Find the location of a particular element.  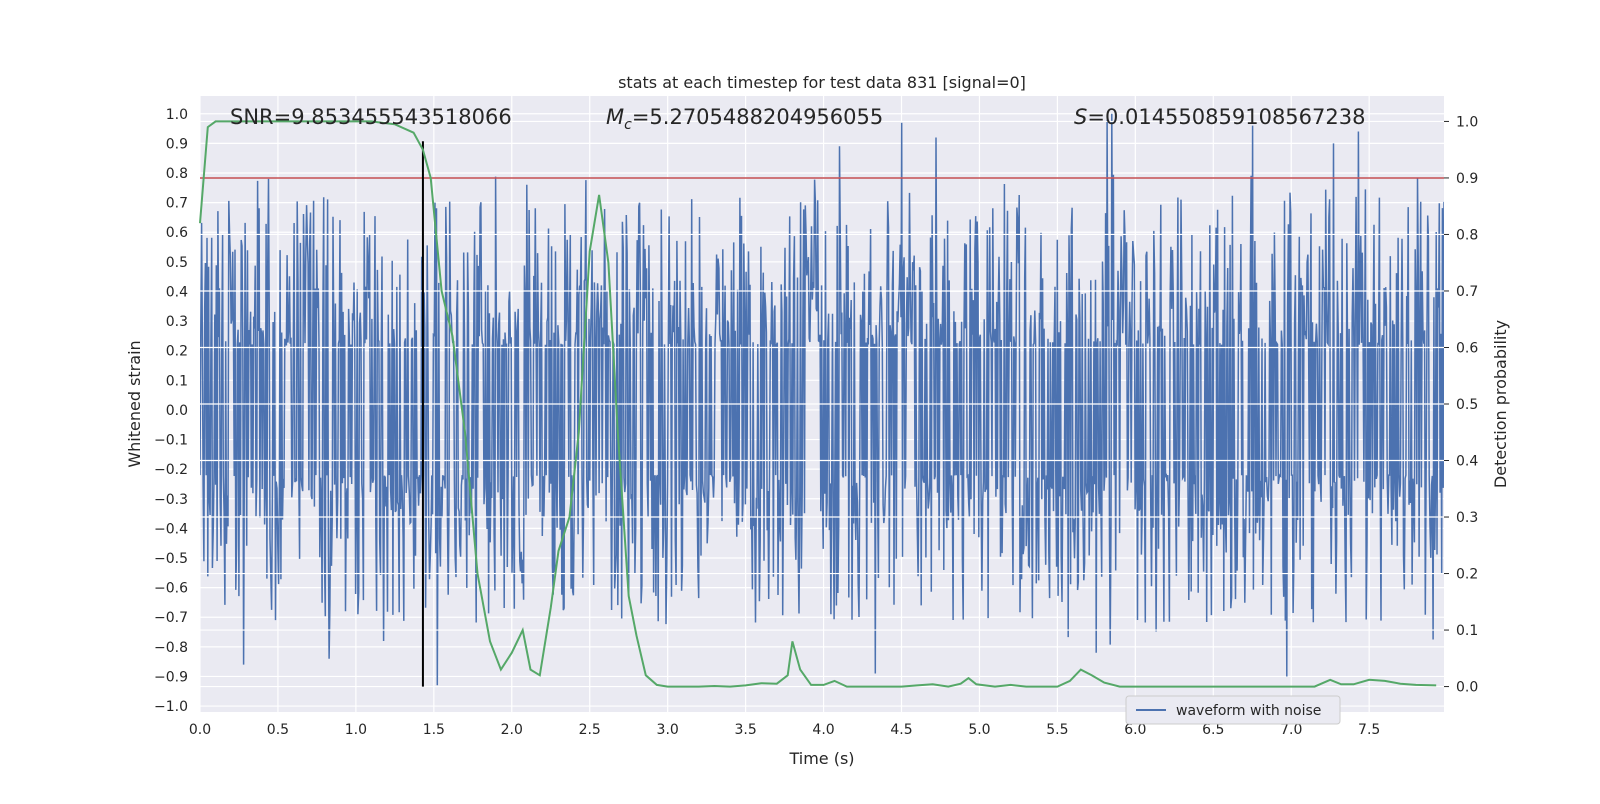

y-tick-label: 0.2 is located at coordinates (177, 352).